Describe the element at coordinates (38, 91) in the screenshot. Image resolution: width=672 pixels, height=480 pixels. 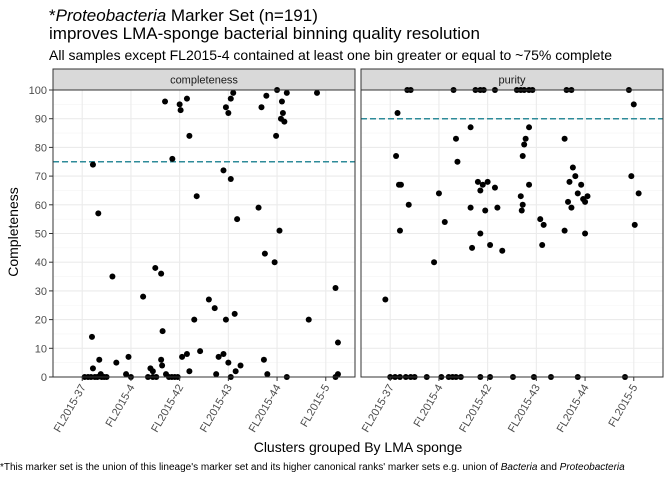
I see `y-tick-label: 100` at that location.